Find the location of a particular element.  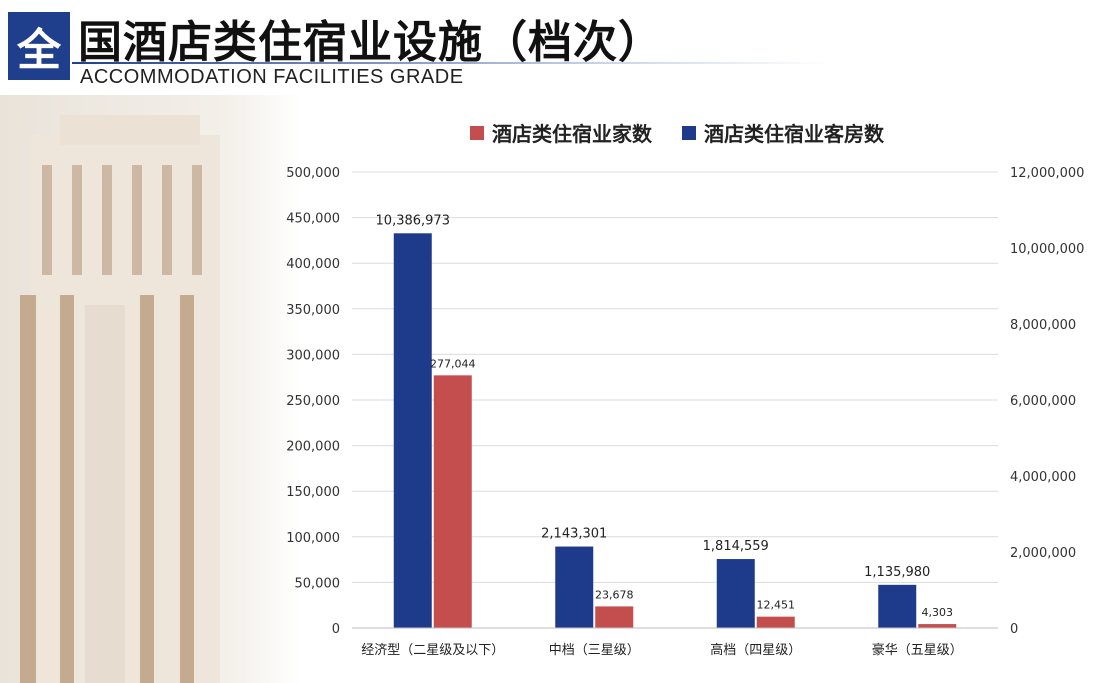

legend-label-rooms: 酒店类住宿业客房数 is located at coordinates (794, 134).